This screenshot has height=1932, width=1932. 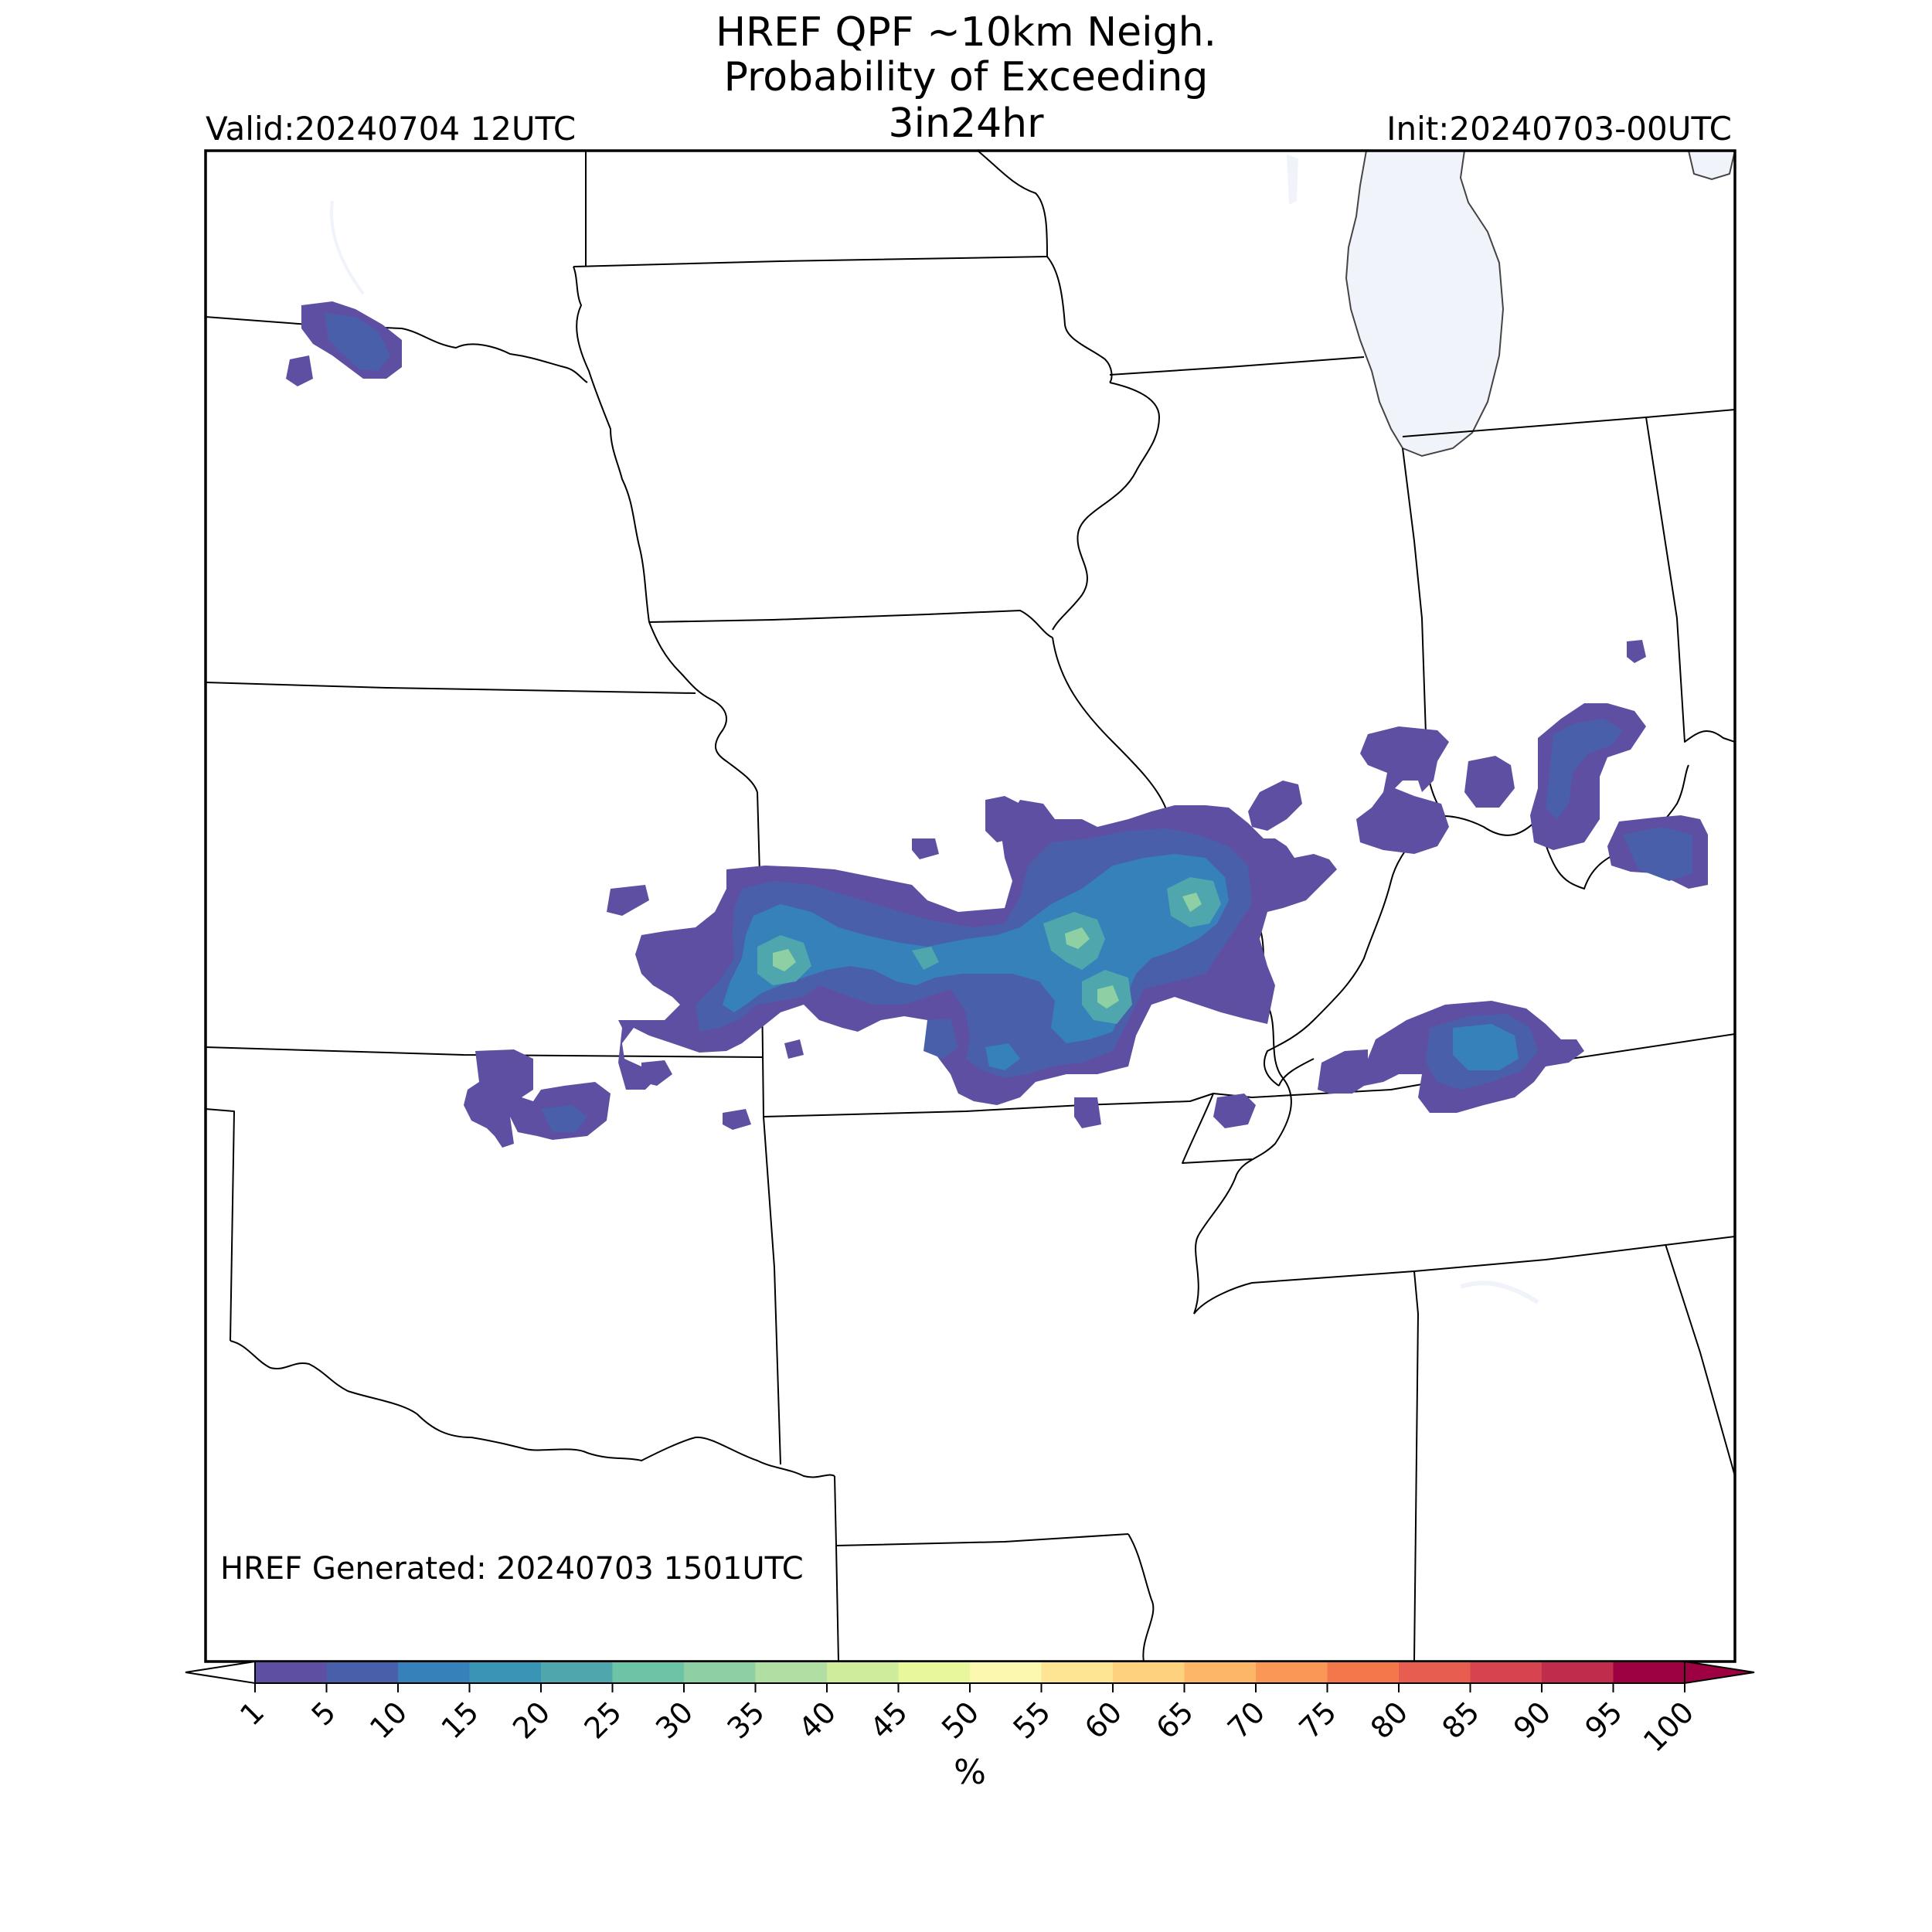 What do you see at coordinates (817, 1720) in the screenshot?
I see `colorbar-tick-label: 40` at bounding box center [817, 1720].